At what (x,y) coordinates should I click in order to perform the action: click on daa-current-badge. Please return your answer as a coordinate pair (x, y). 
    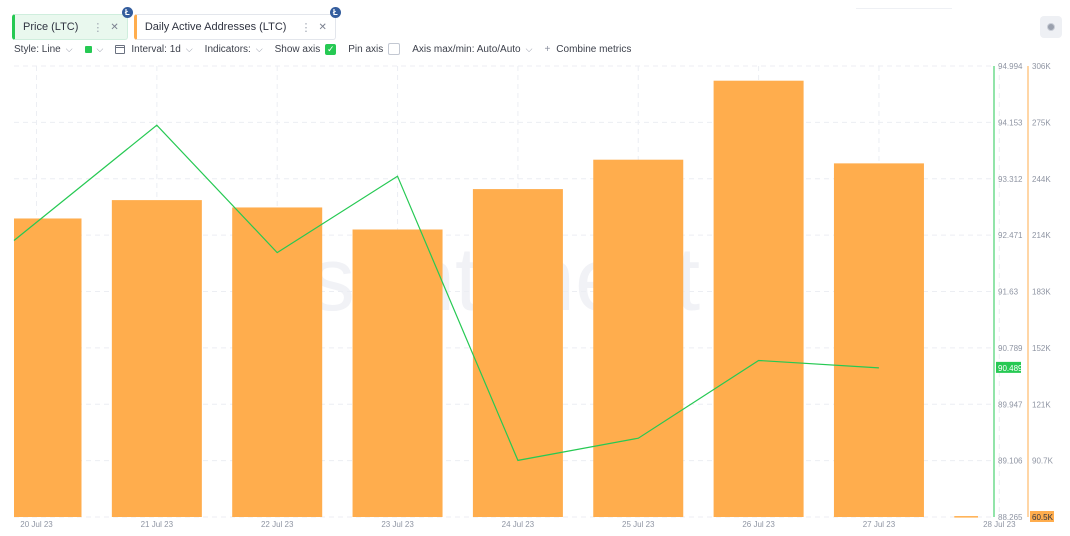
    Looking at the image, I should click on (1042, 516).